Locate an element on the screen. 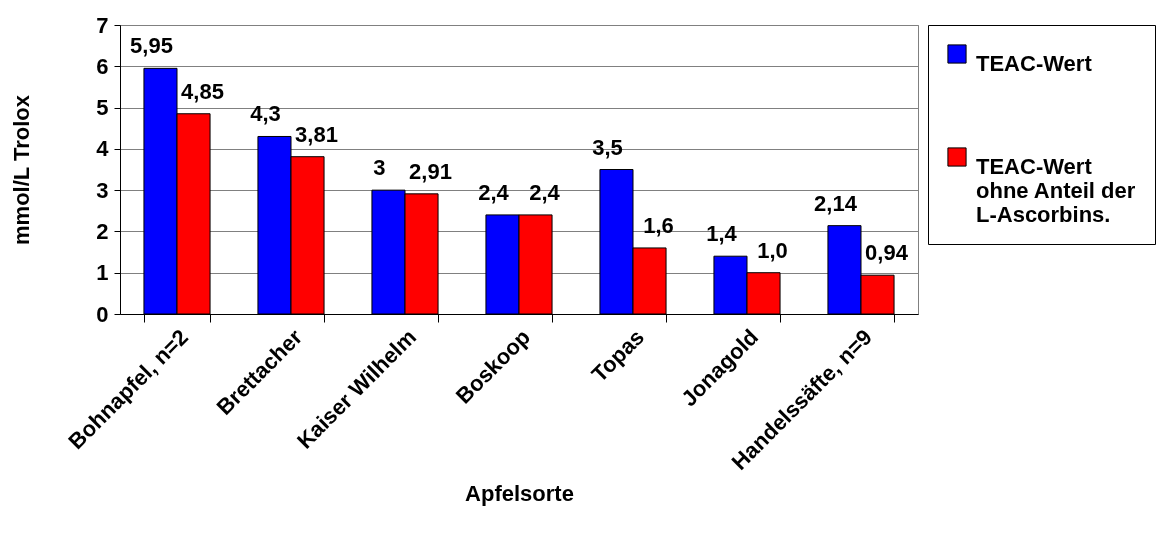 This screenshot has height=549, width=1165. y-tick-label: 1 is located at coordinates (102, 273).